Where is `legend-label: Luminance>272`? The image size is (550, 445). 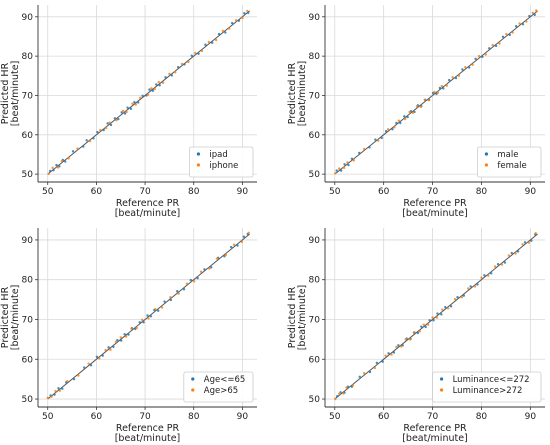 legend-label: Luminance>272 is located at coordinates (488, 391).